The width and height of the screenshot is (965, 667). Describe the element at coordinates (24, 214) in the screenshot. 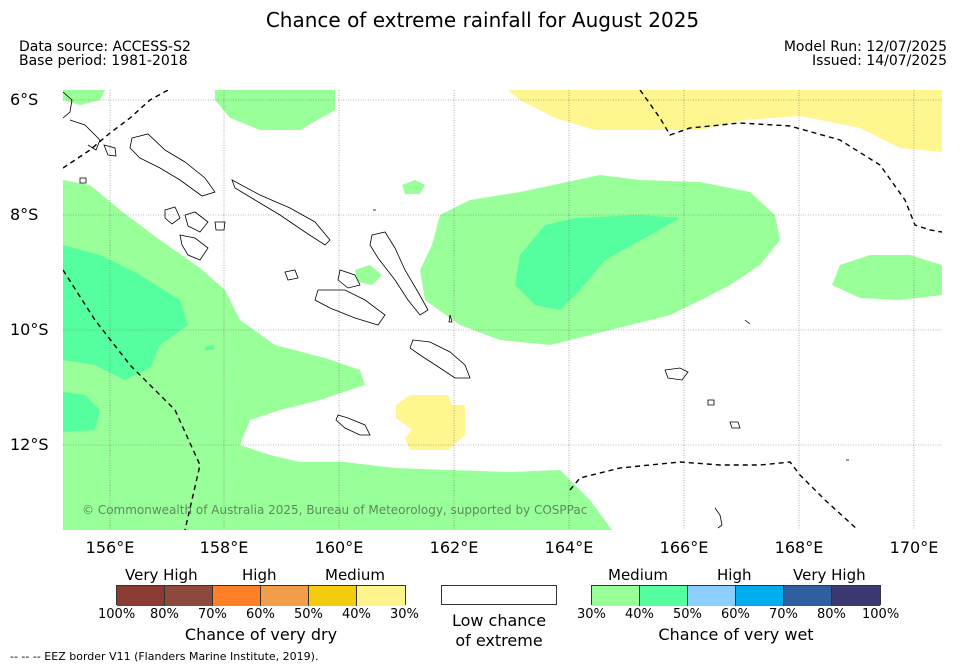

I see `lat-label-8s: 8°S` at that location.